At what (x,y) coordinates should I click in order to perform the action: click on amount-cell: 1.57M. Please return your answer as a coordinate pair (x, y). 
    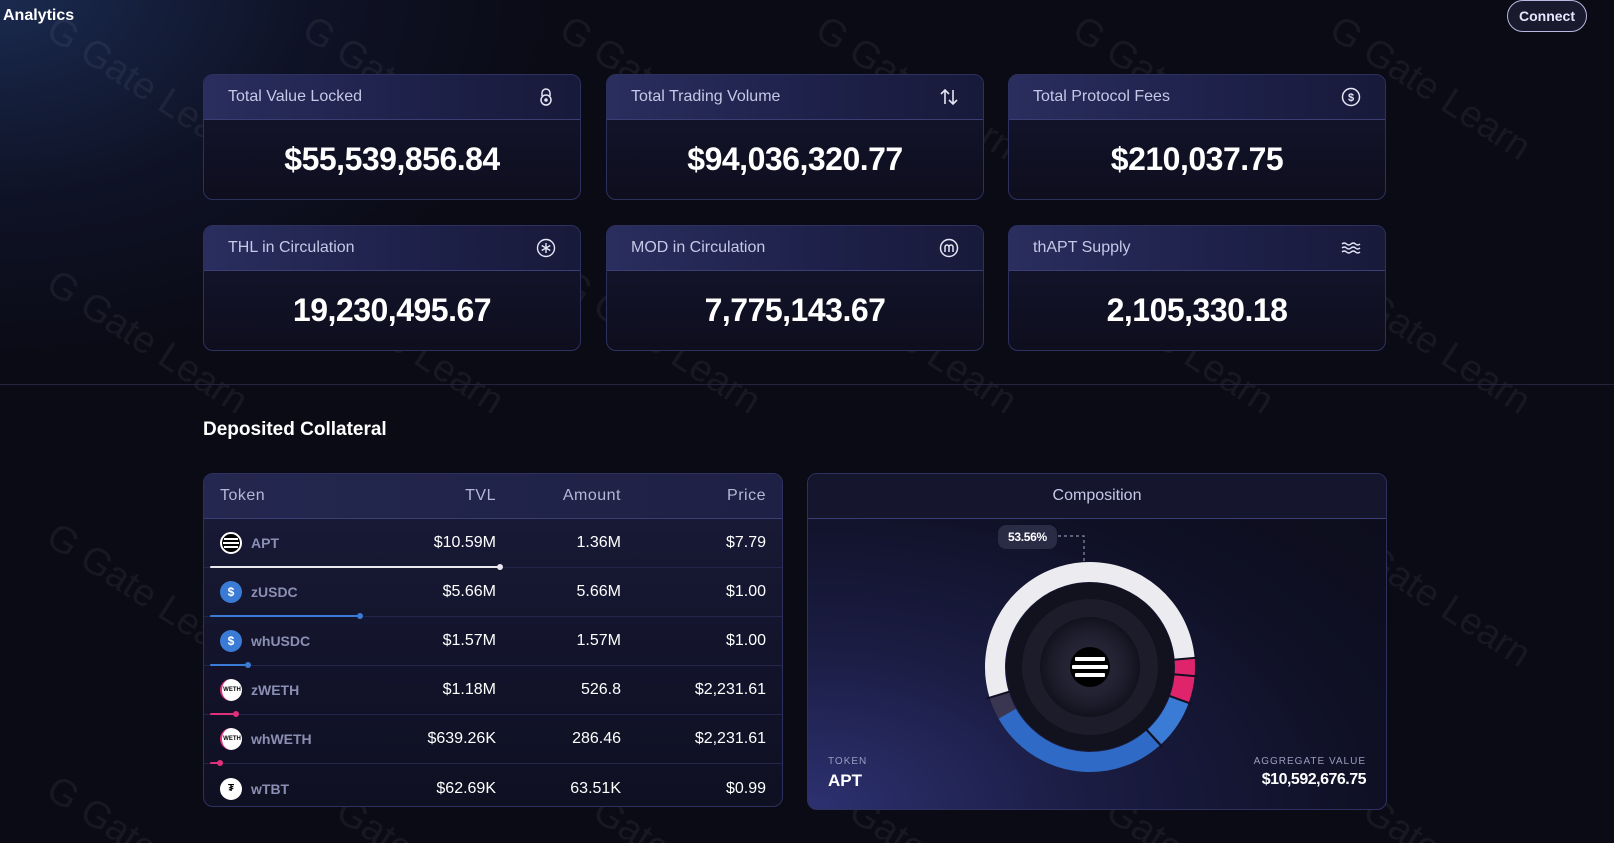
    Looking at the image, I should click on (598, 640).